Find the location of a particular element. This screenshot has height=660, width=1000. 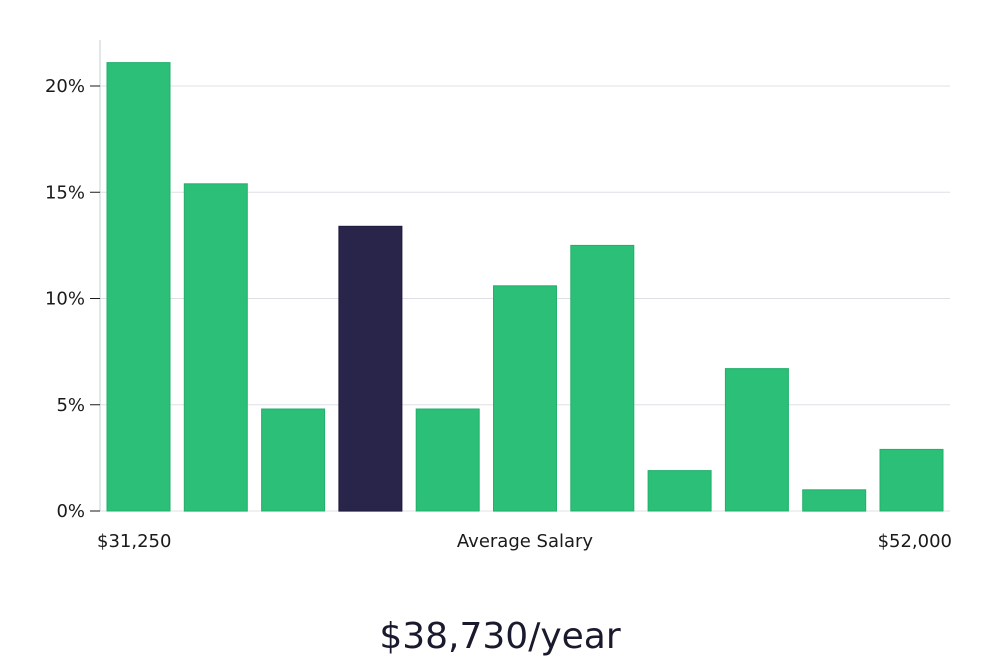

y-tick-label: 15% is located at coordinates (65, 192).